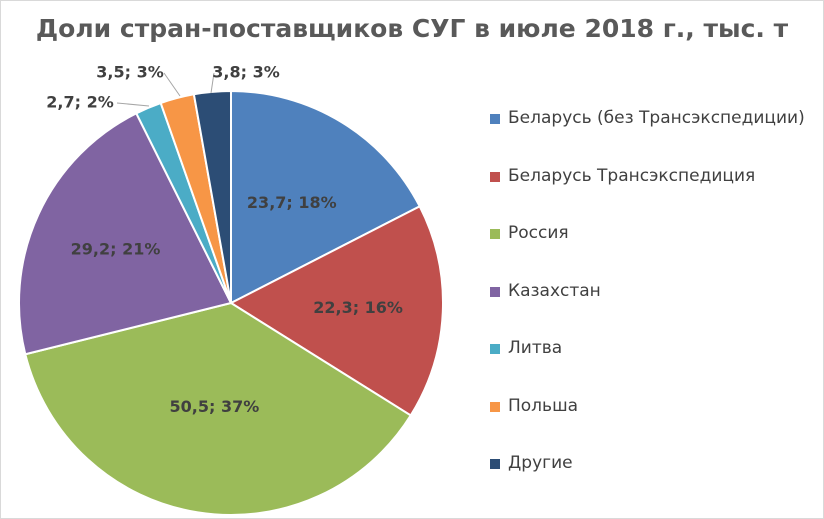  Describe the element at coordinates (647, 425) in the screenshot. I see `legend-item: Польша` at that location.